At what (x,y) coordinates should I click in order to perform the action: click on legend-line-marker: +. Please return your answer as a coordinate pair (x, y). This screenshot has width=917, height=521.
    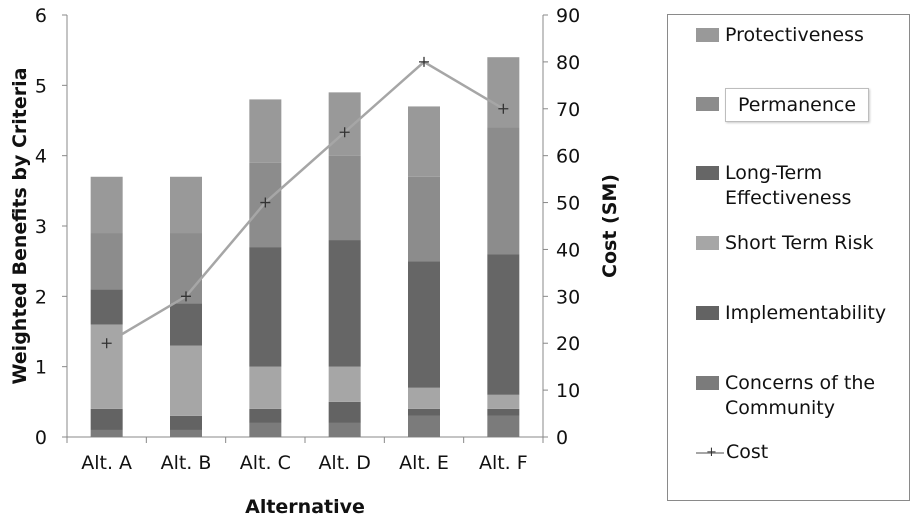
    Looking at the image, I should click on (711, 452).